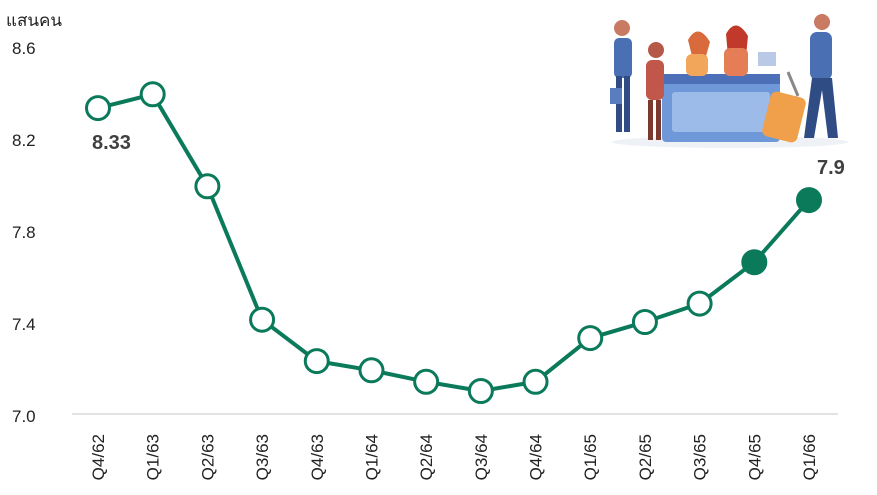 The image size is (877, 495). Describe the element at coordinates (262, 457) in the screenshot. I see `x-tick-label: Q3/63` at that location.